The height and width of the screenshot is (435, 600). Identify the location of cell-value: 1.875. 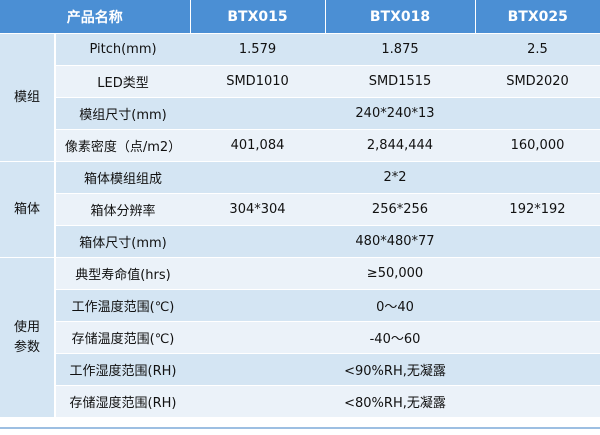
(400, 49).